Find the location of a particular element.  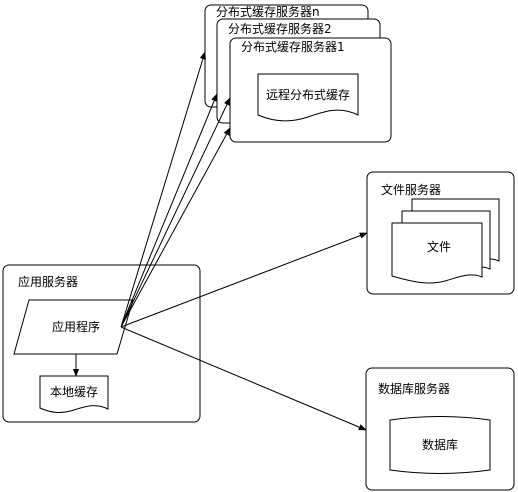

file-server-title: 文件服务器 is located at coordinates (411, 189).